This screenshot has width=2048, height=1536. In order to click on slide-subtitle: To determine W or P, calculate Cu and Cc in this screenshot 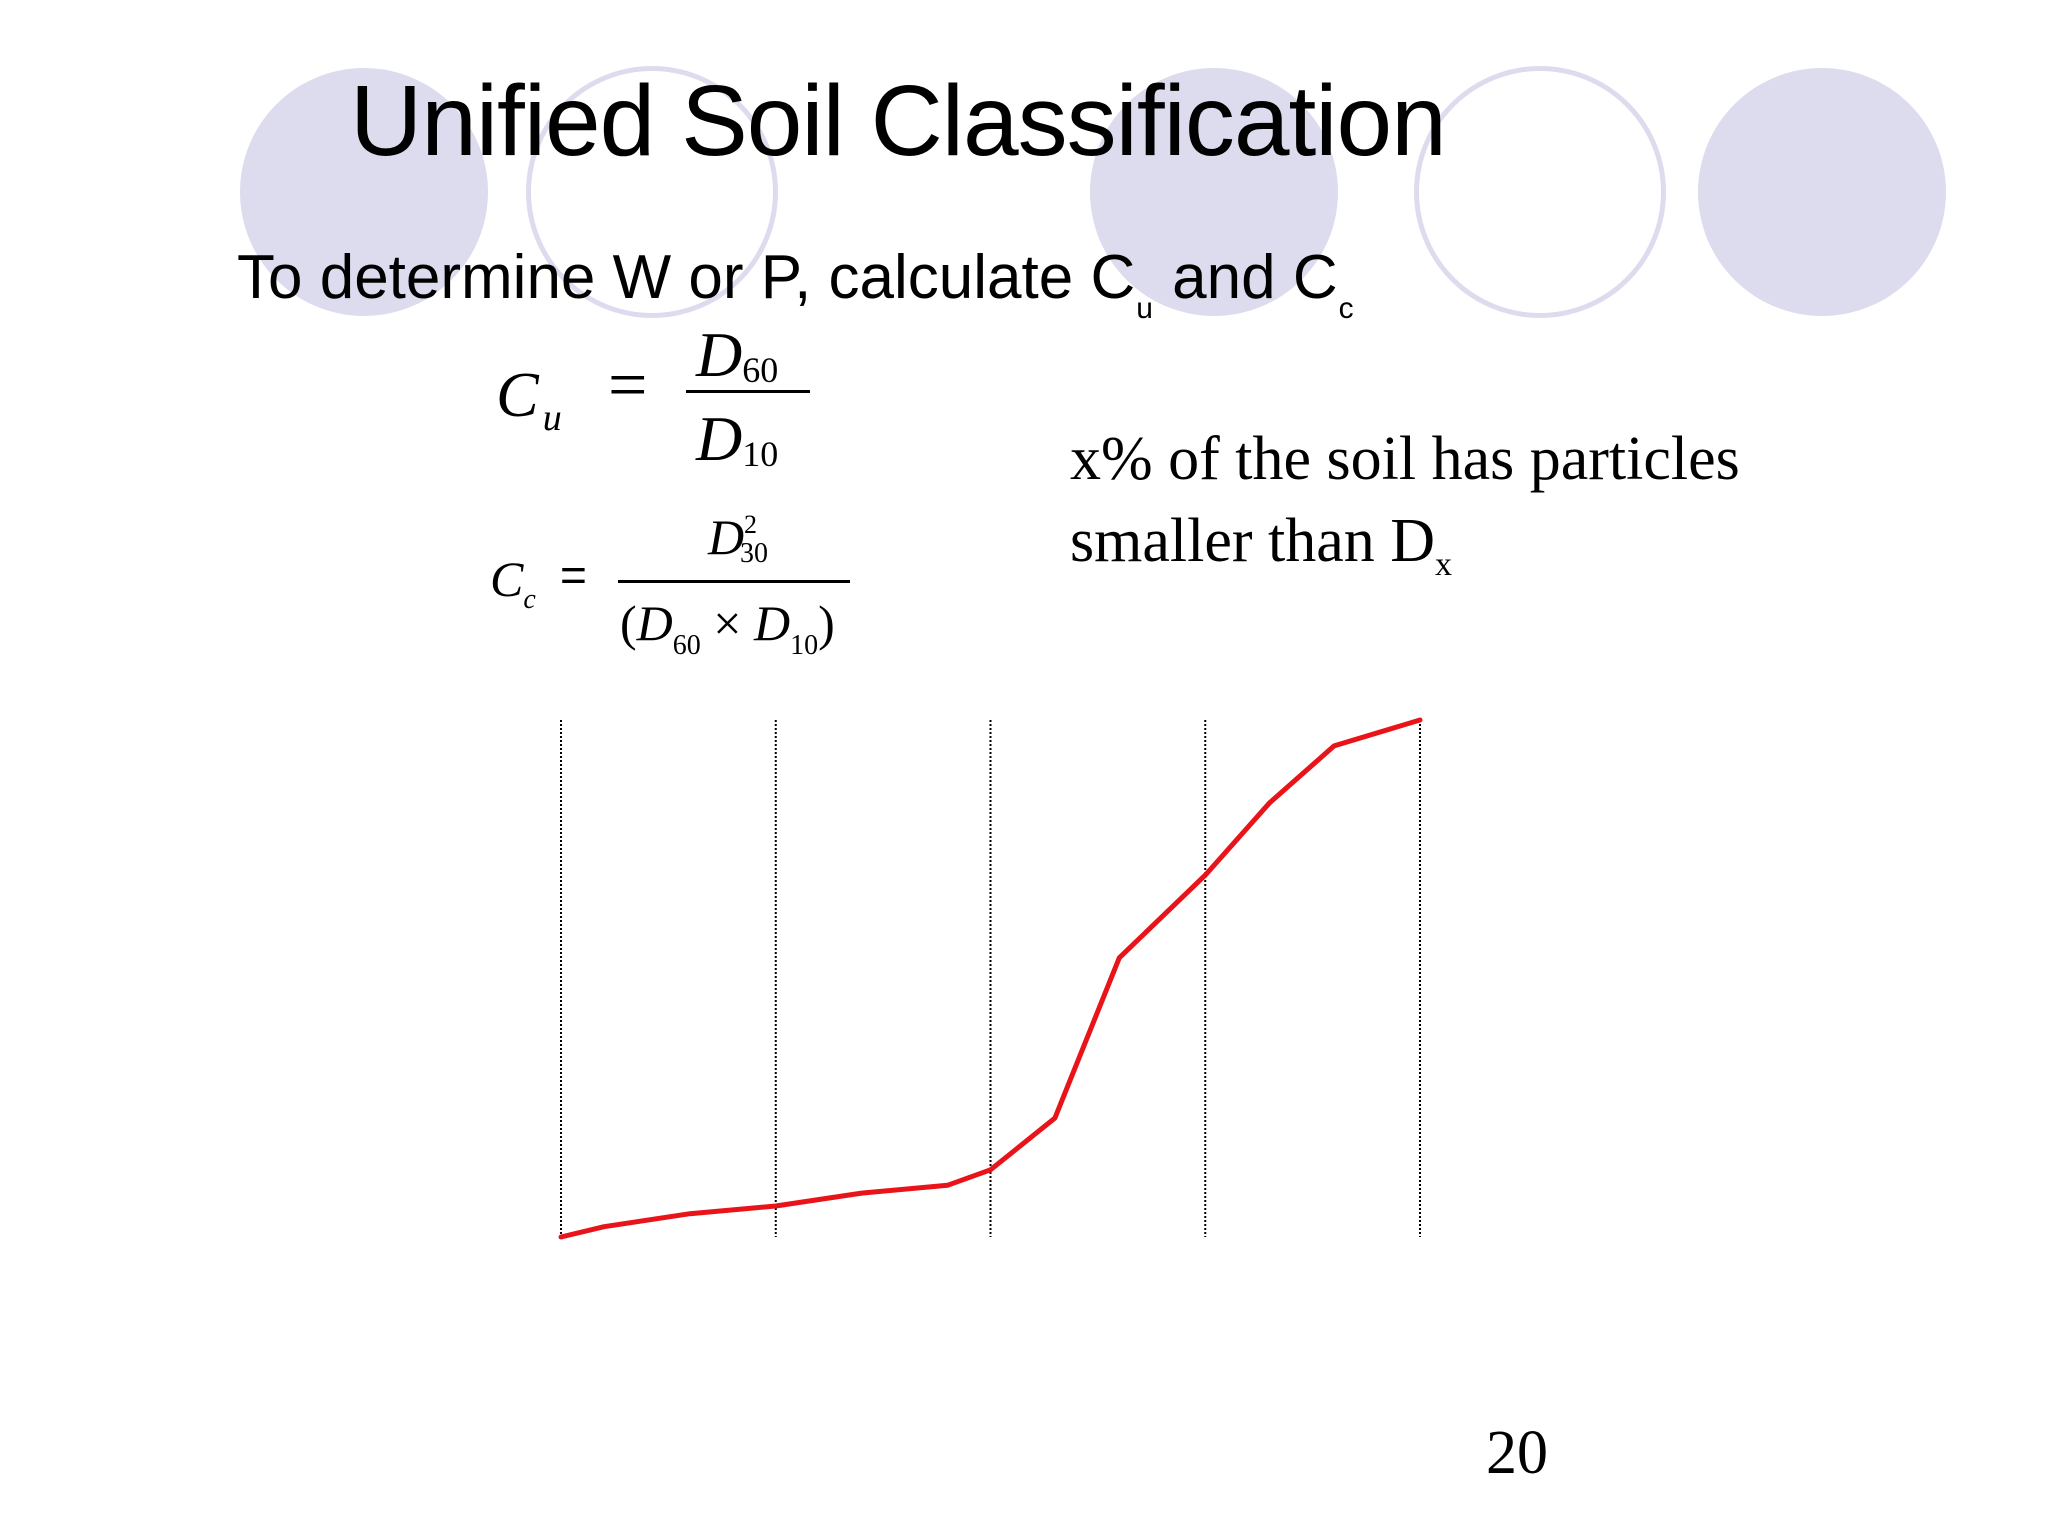, I will do `click(796, 283)`.